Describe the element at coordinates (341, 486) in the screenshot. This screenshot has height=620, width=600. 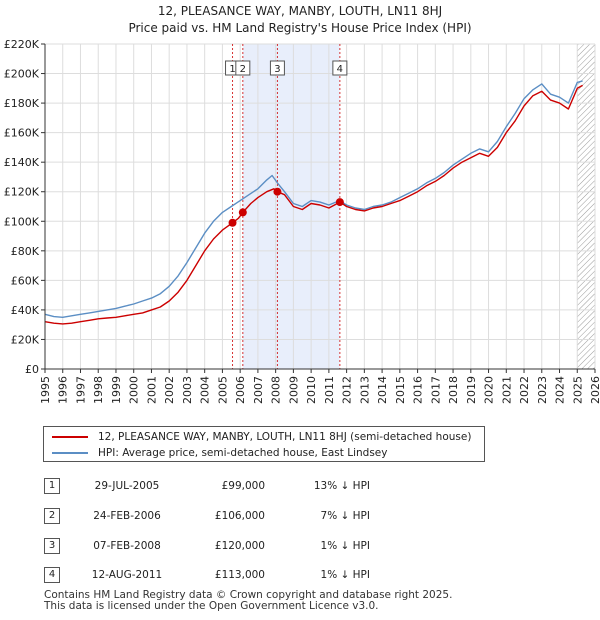
I see `sale-hpi-diff: 13% ↓ HPI` at that location.